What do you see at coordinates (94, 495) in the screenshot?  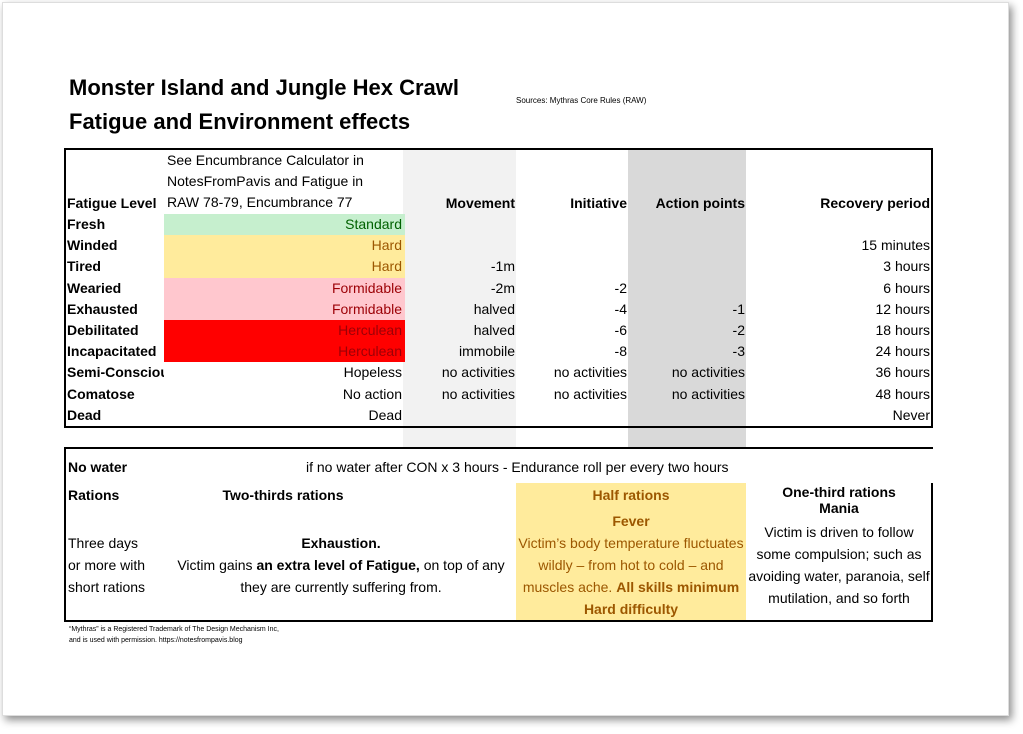 I see `rations-label: Rations` at bounding box center [94, 495].